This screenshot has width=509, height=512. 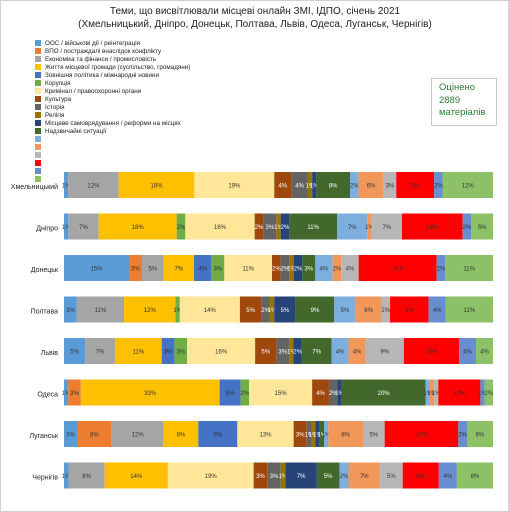 I want to click on data-label: 14%, so click(x=210, y=311).